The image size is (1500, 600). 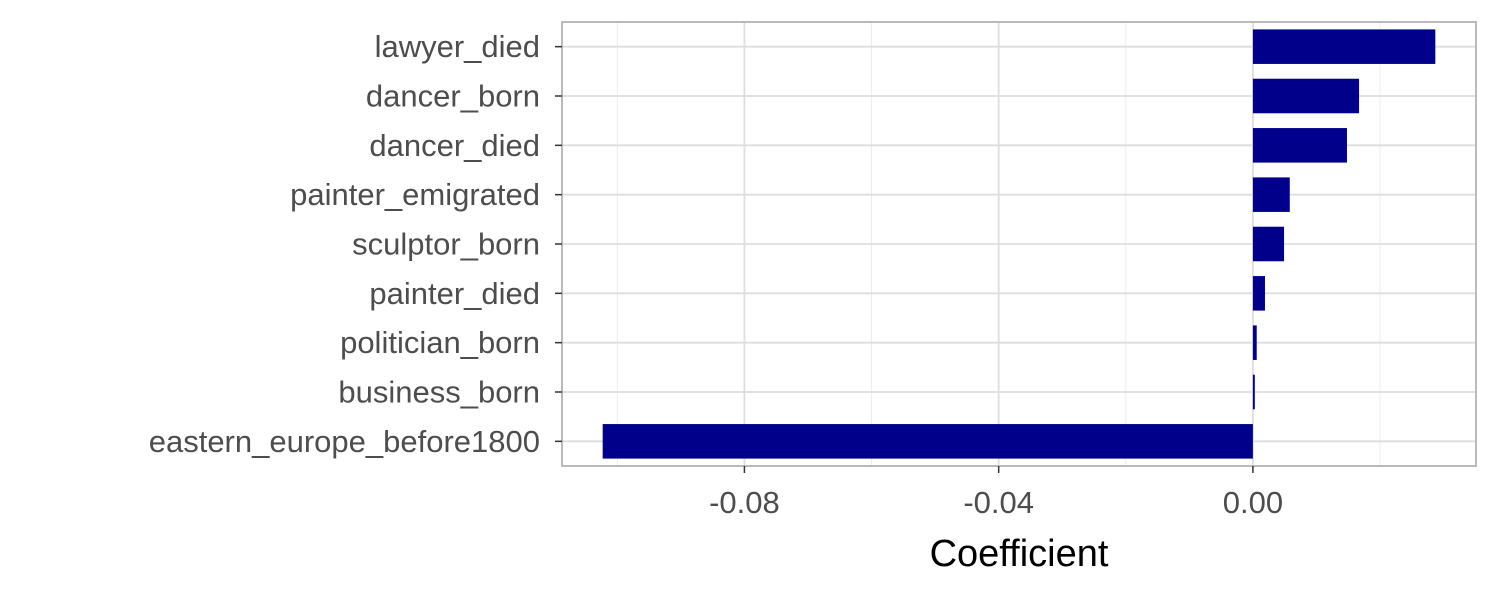 What do you see at coordinates (344, 441) in the screenshot?
I see `y-tick-label: eastern_europe_before1800` at bounding box center [344, 441].